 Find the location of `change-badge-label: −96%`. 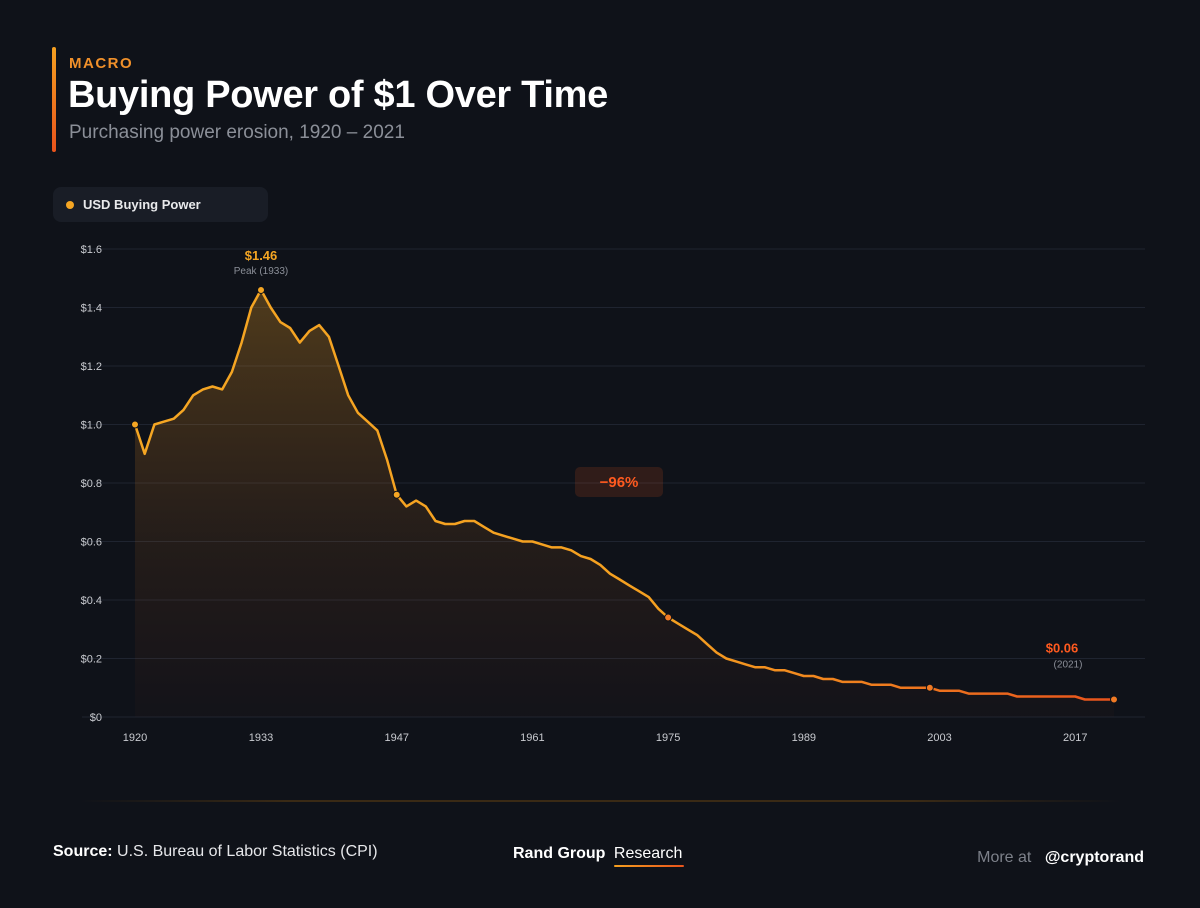

change-badge-label: −96% is located at coordinates (619, 482).